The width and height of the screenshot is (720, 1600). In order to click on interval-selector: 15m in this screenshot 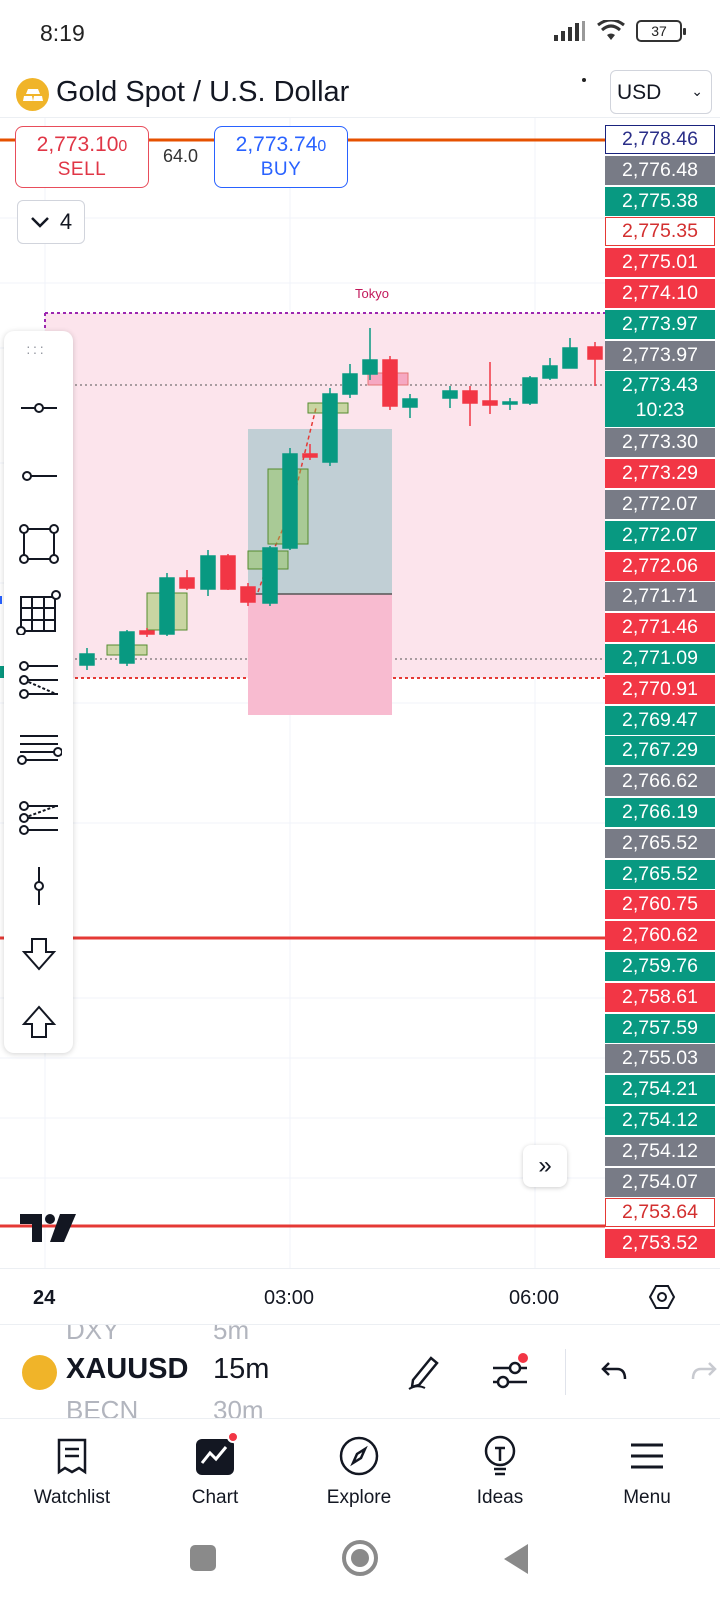, I will do `click(241, 1369)`.